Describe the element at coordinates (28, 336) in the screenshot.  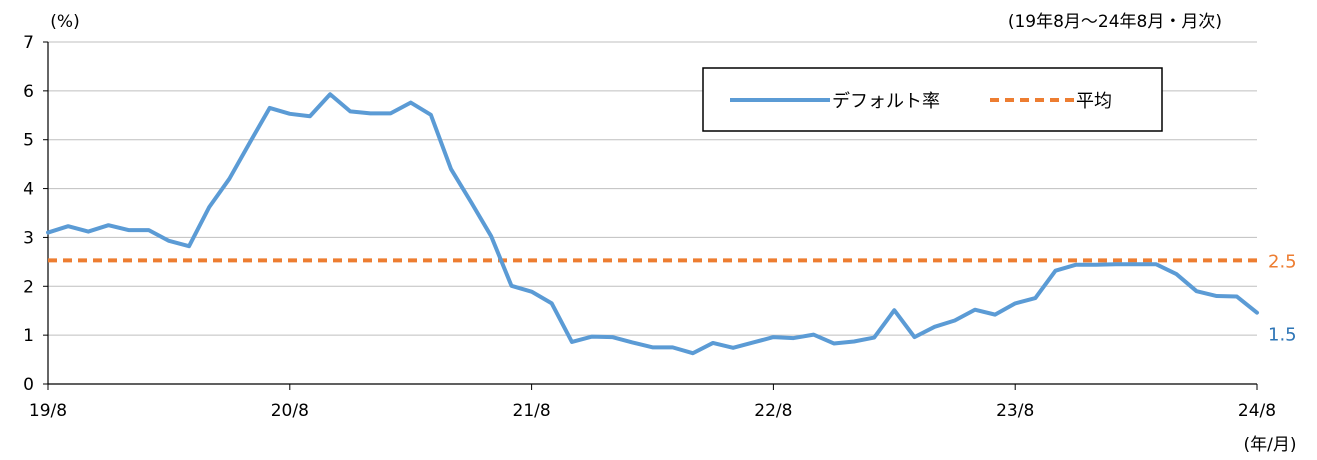
I see `y-tick-label-1: 1` at that location.